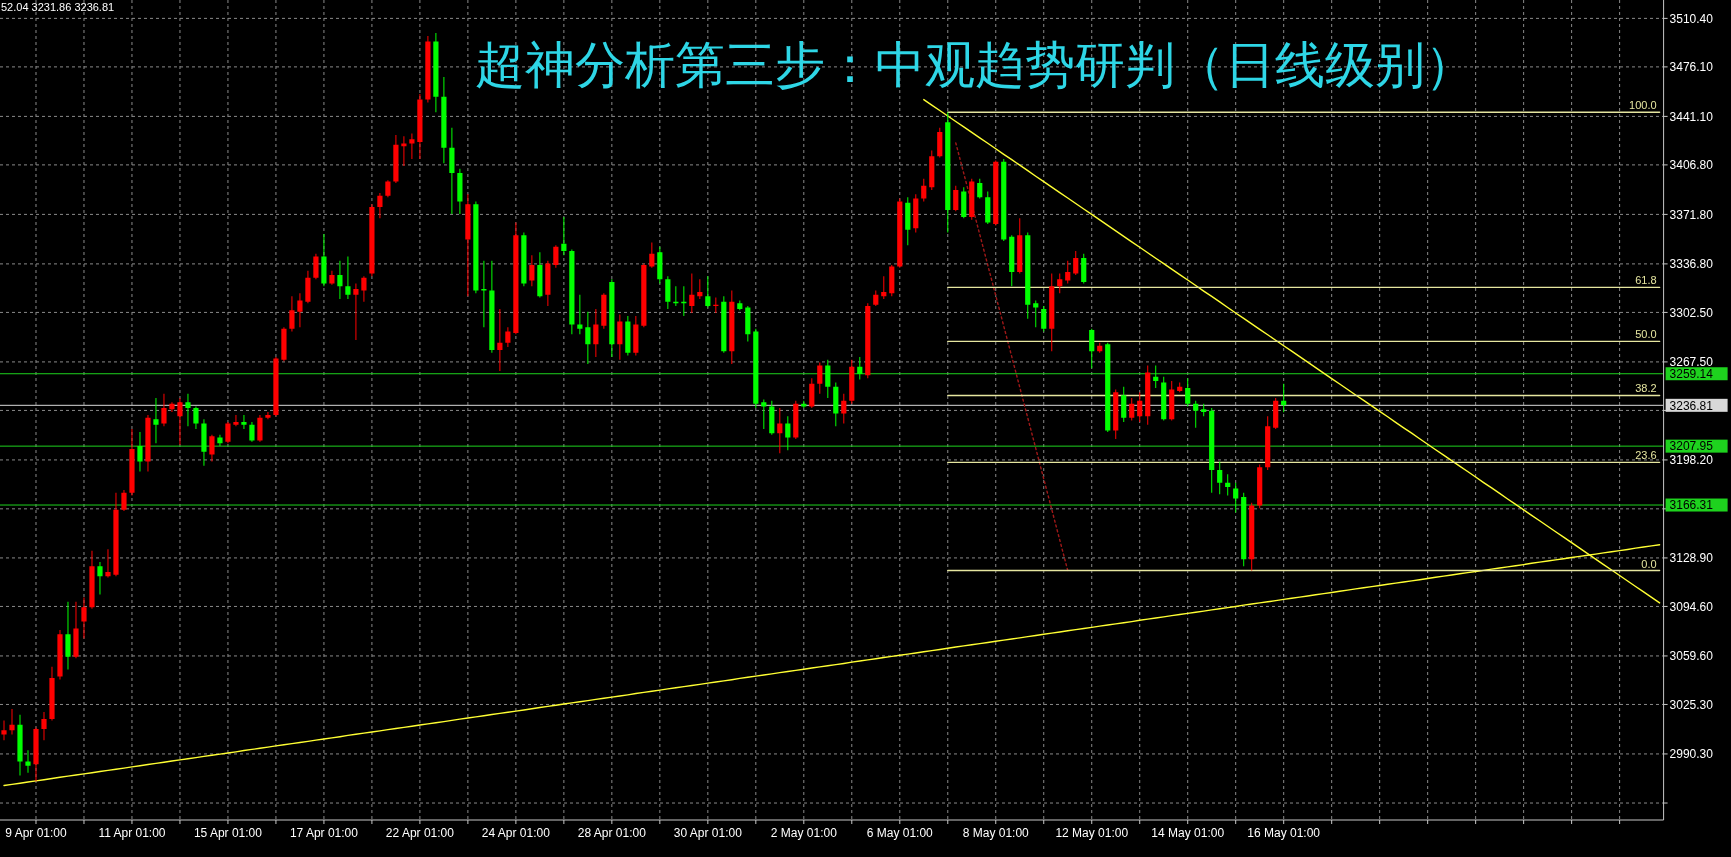 The image size is (1731, 857). I want to click on series-label: 23.6, so click(1646, 455).